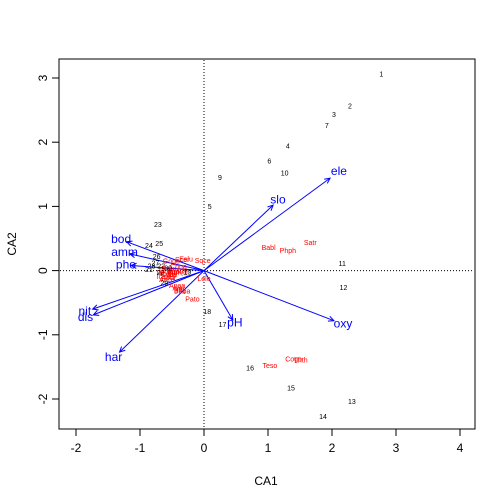 This screenshot has height=504, width=504. I want to click on site-label: 1, so click(381, 75).